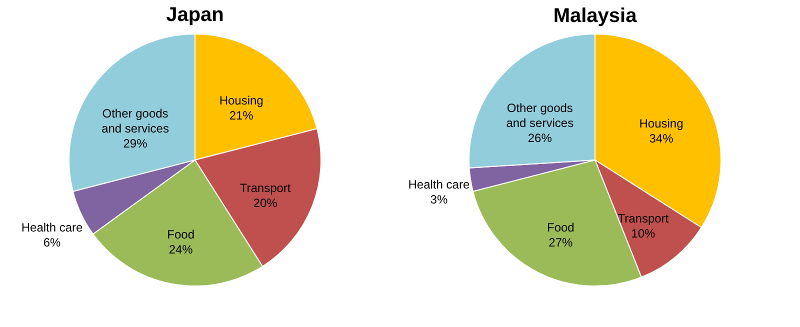 The height and width of the screenshot is (327, 800). Describe the element at coordinates (439, 199) in the screenshot. I see `data-label: 3%` at that location.